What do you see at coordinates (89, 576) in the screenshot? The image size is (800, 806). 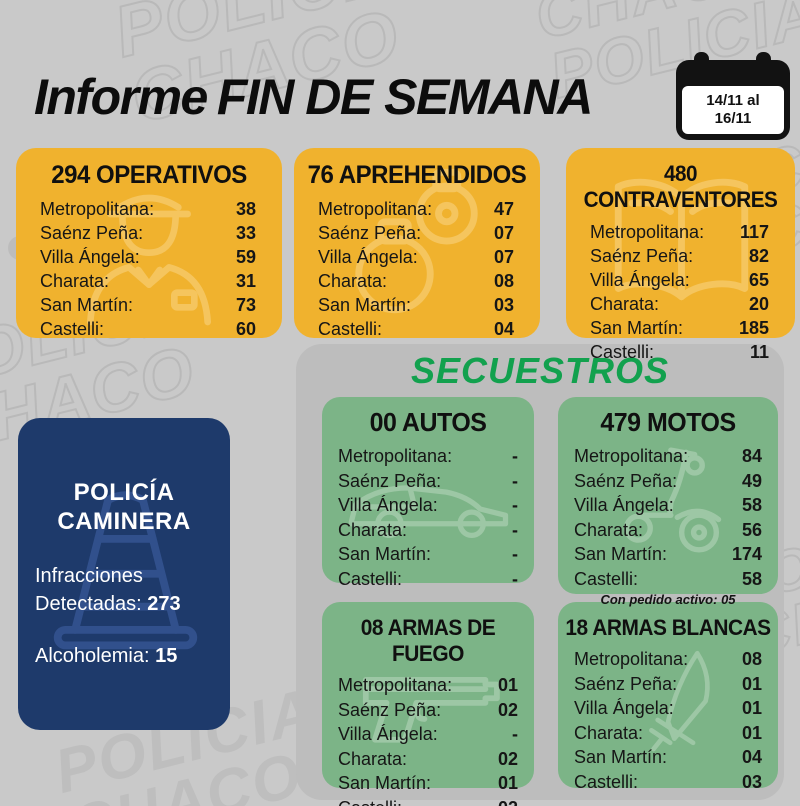 I see `infracciones-label-line1: Infracciones` at bounding box center [89, 576].